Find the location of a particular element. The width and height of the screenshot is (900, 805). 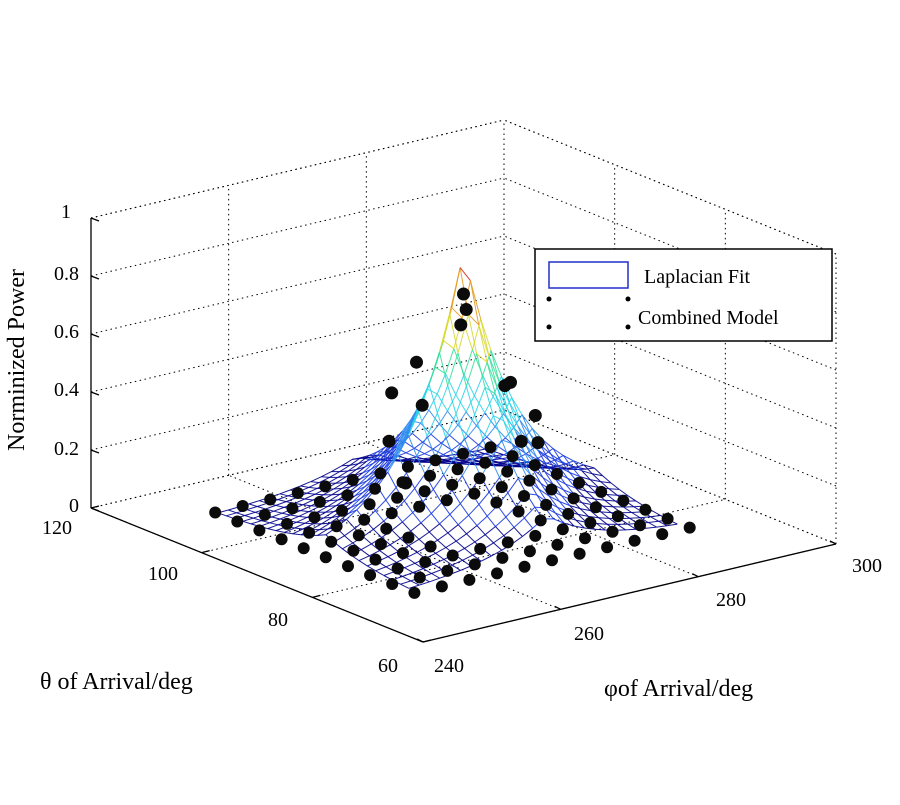

legend-label-laplacian-fit: Laplacian Fit is located at coordinates (697, 277).